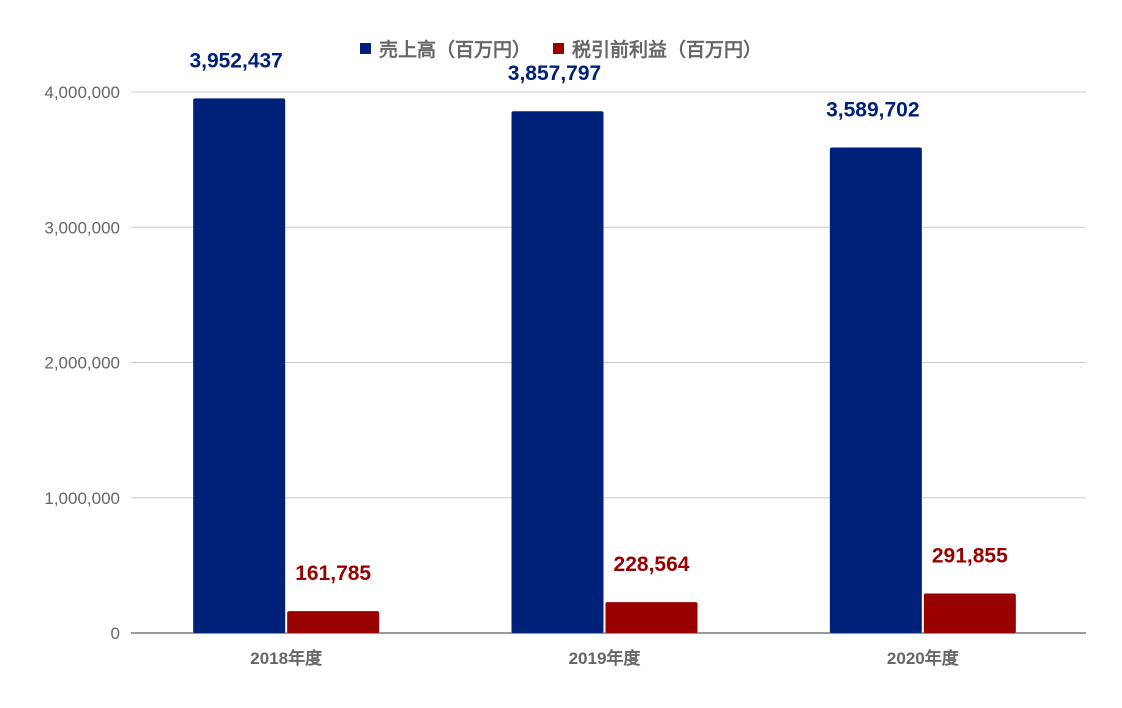  I want to click on x-tick-label: 2020年度, so click(923, 658).